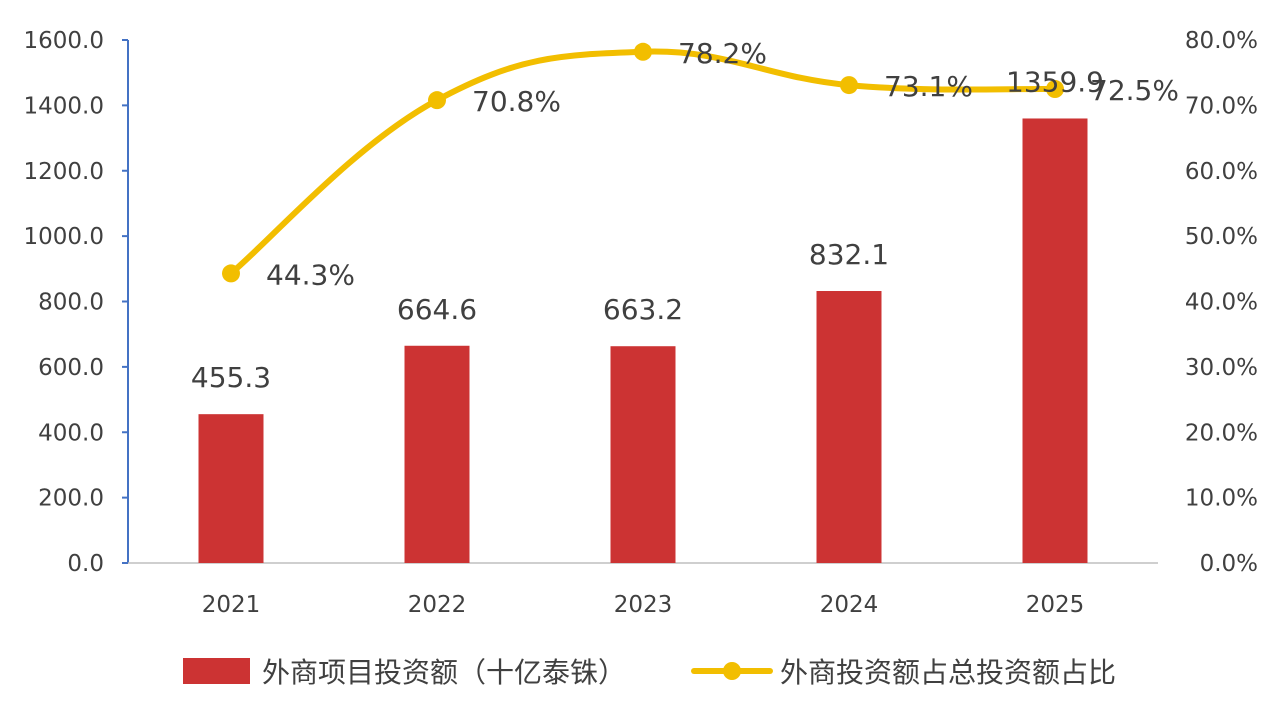  What do you see at coordinates (71, 303) in the screenshot?
I see `y-left-tick-label: 800.0` at bounding box center [71, 303].